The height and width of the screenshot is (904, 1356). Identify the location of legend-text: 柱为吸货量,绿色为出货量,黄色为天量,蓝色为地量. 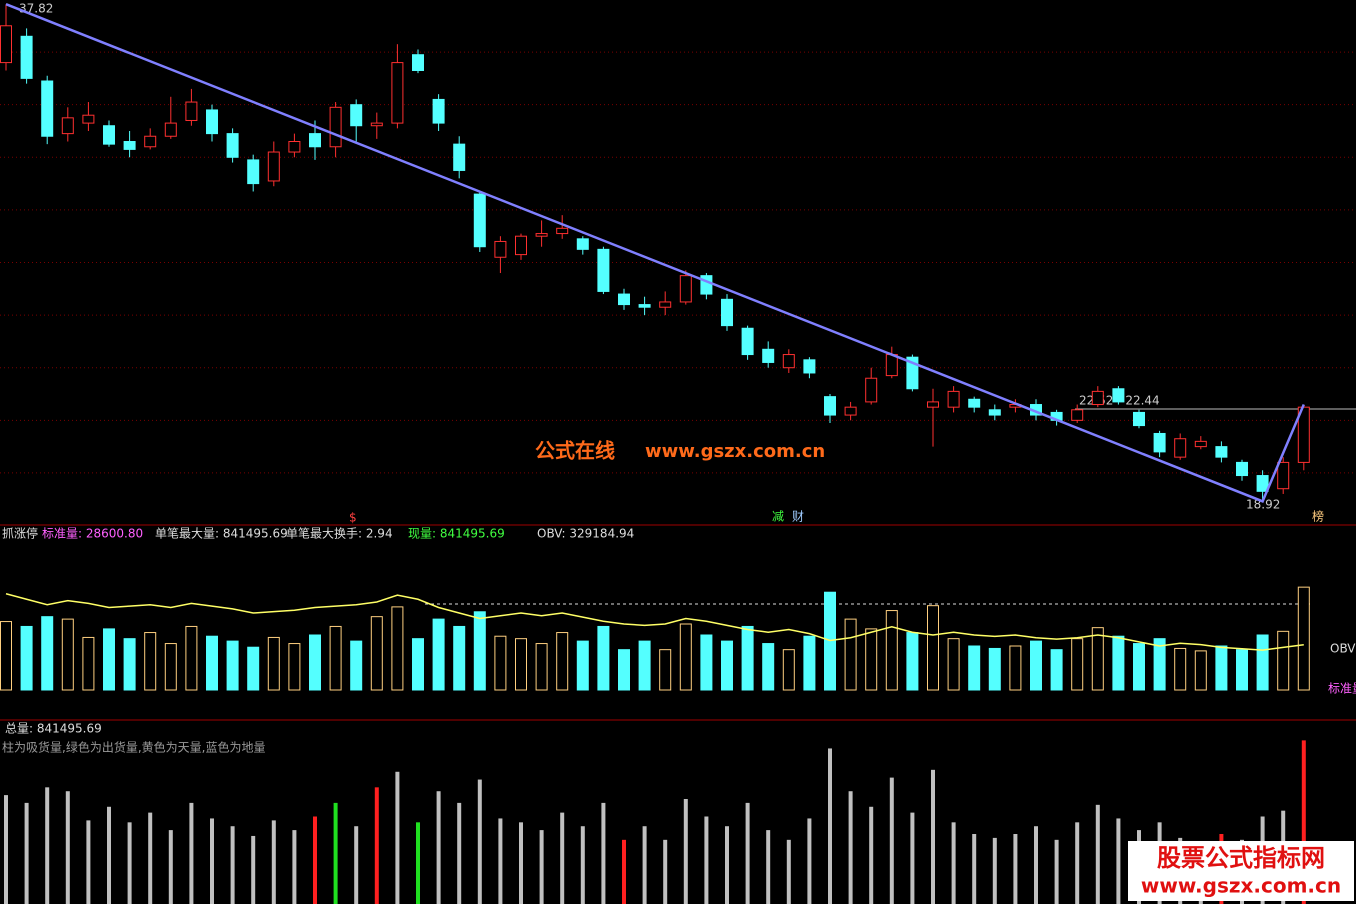
(133, 747).